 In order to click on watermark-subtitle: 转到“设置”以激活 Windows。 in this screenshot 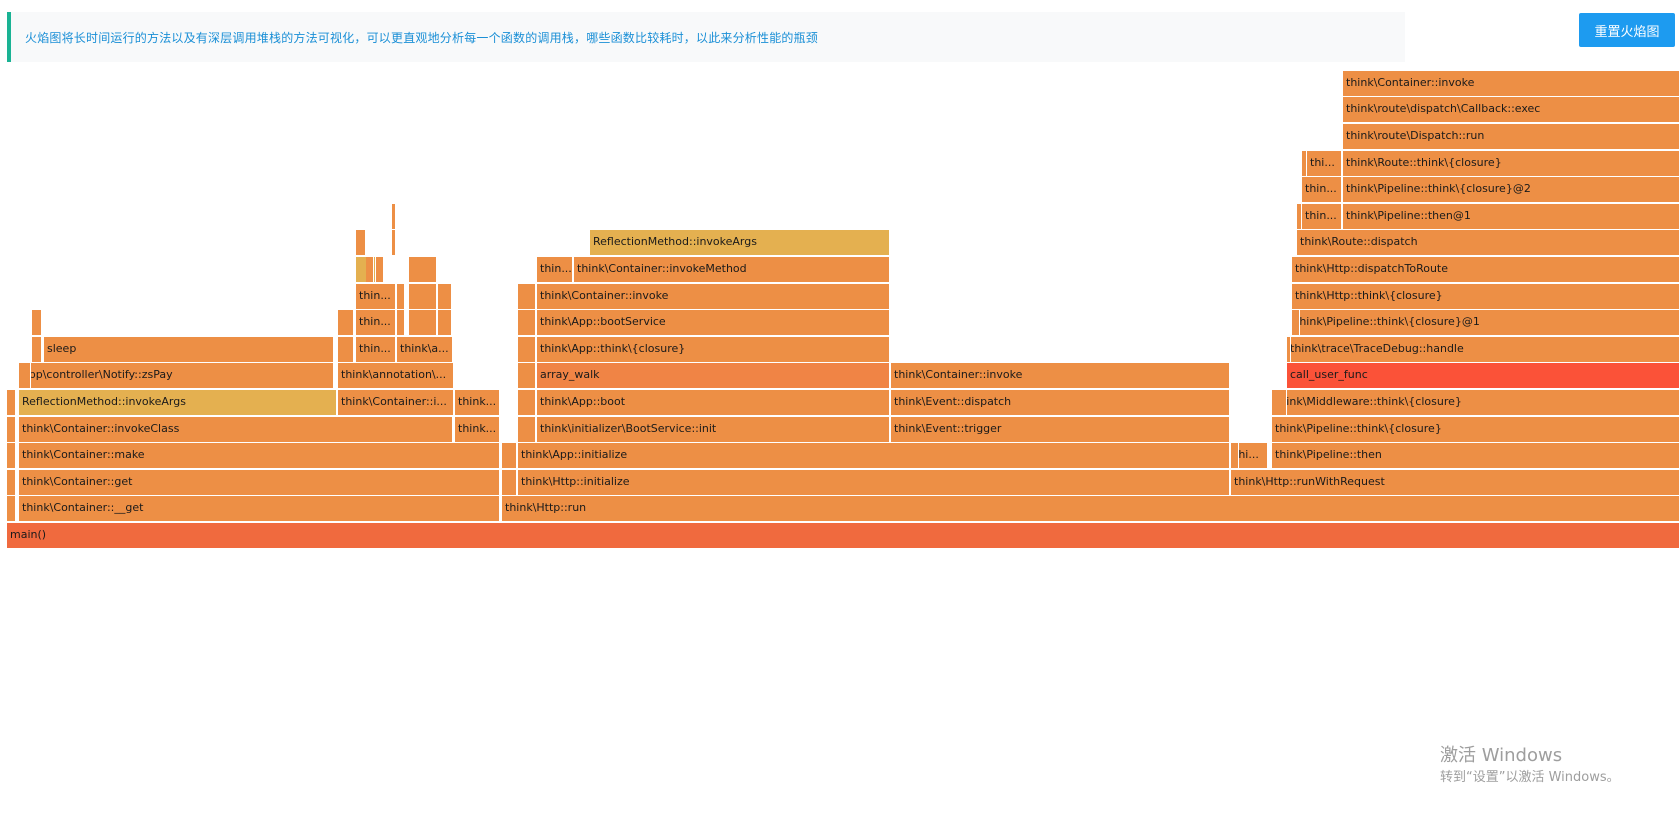, I will do `click(1530, 777)`.